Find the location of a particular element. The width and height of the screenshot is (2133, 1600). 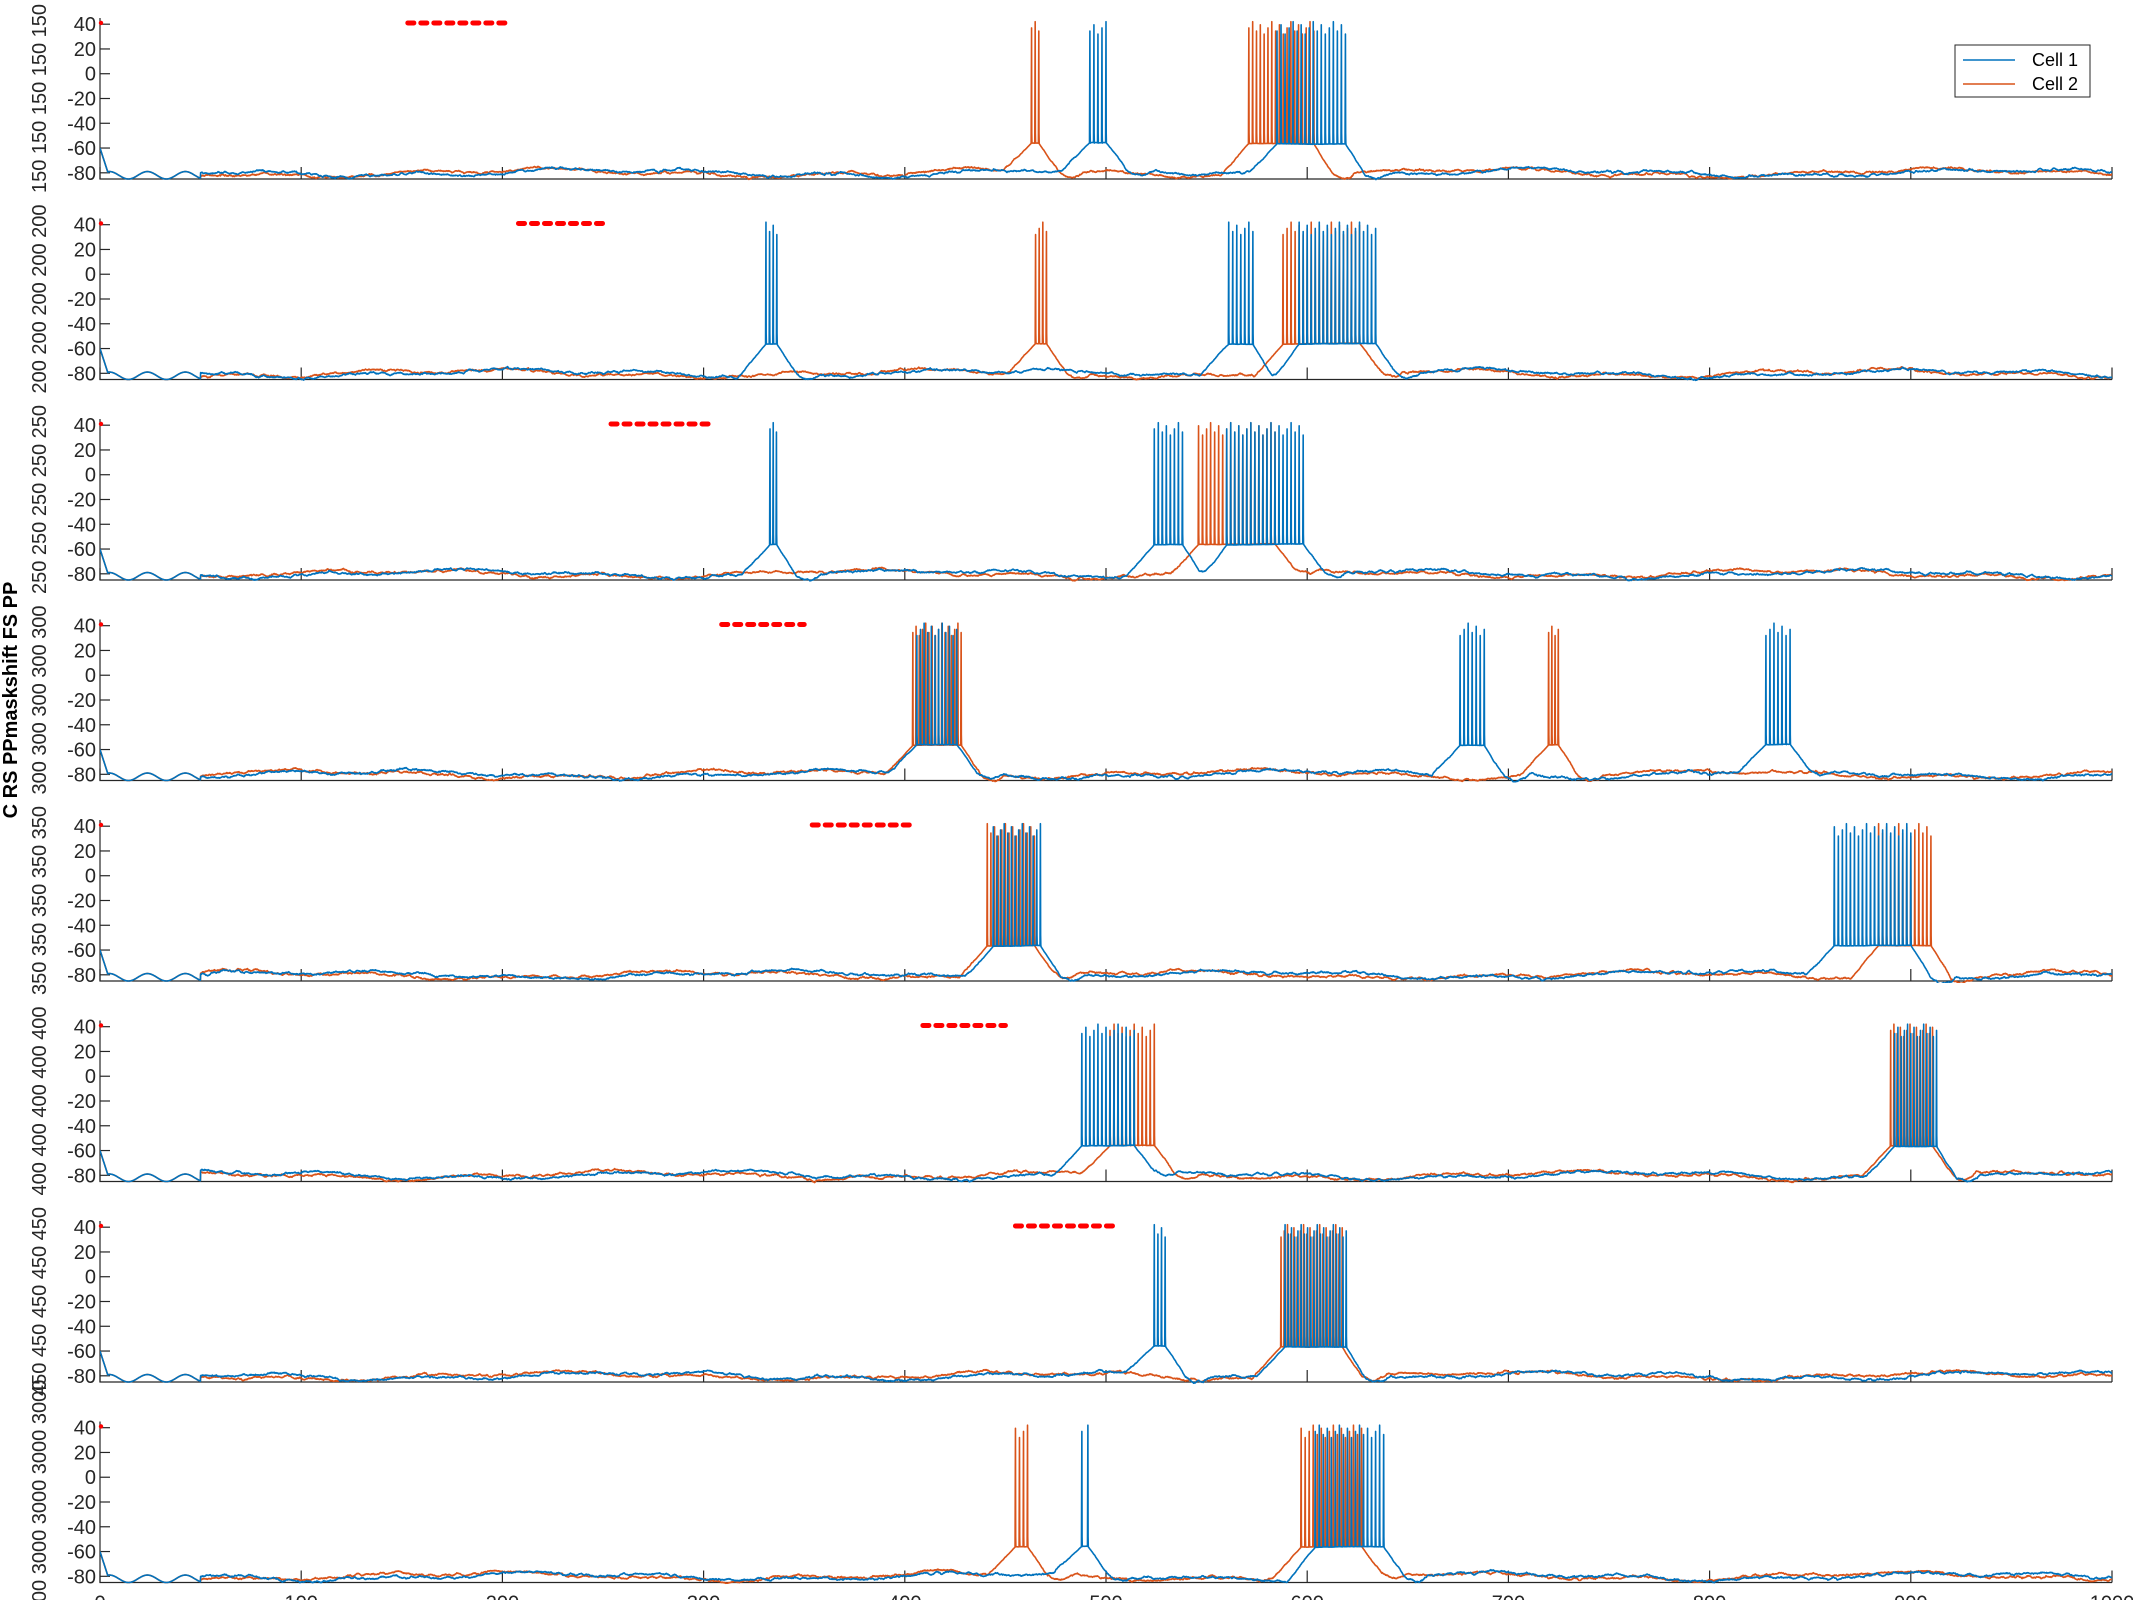

x-tick-label: 100 is located at coordinates (301, 1596).